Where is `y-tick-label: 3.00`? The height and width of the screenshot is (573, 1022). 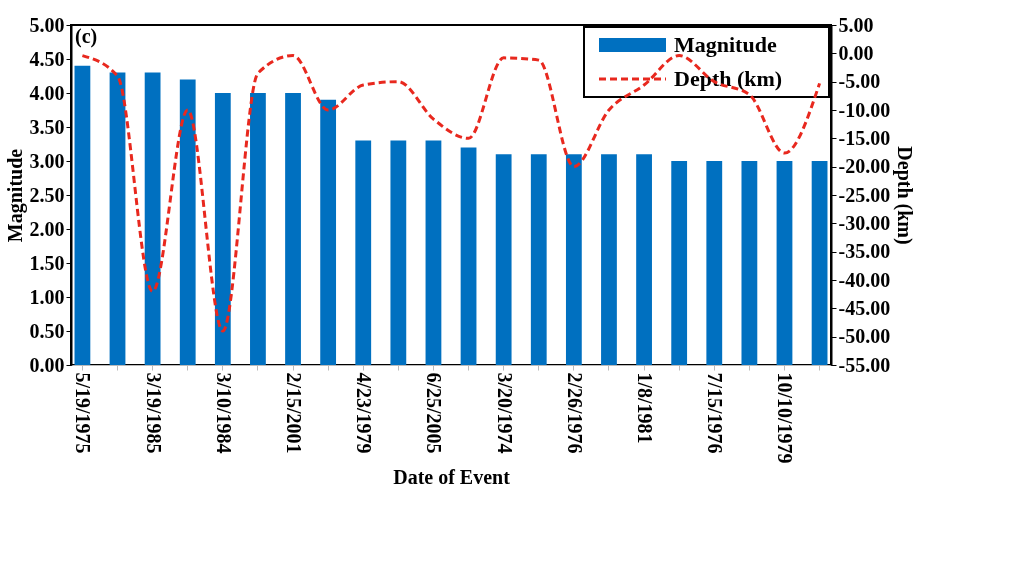
y-tick-label: 3.00 is located at coordinates (47, 160).